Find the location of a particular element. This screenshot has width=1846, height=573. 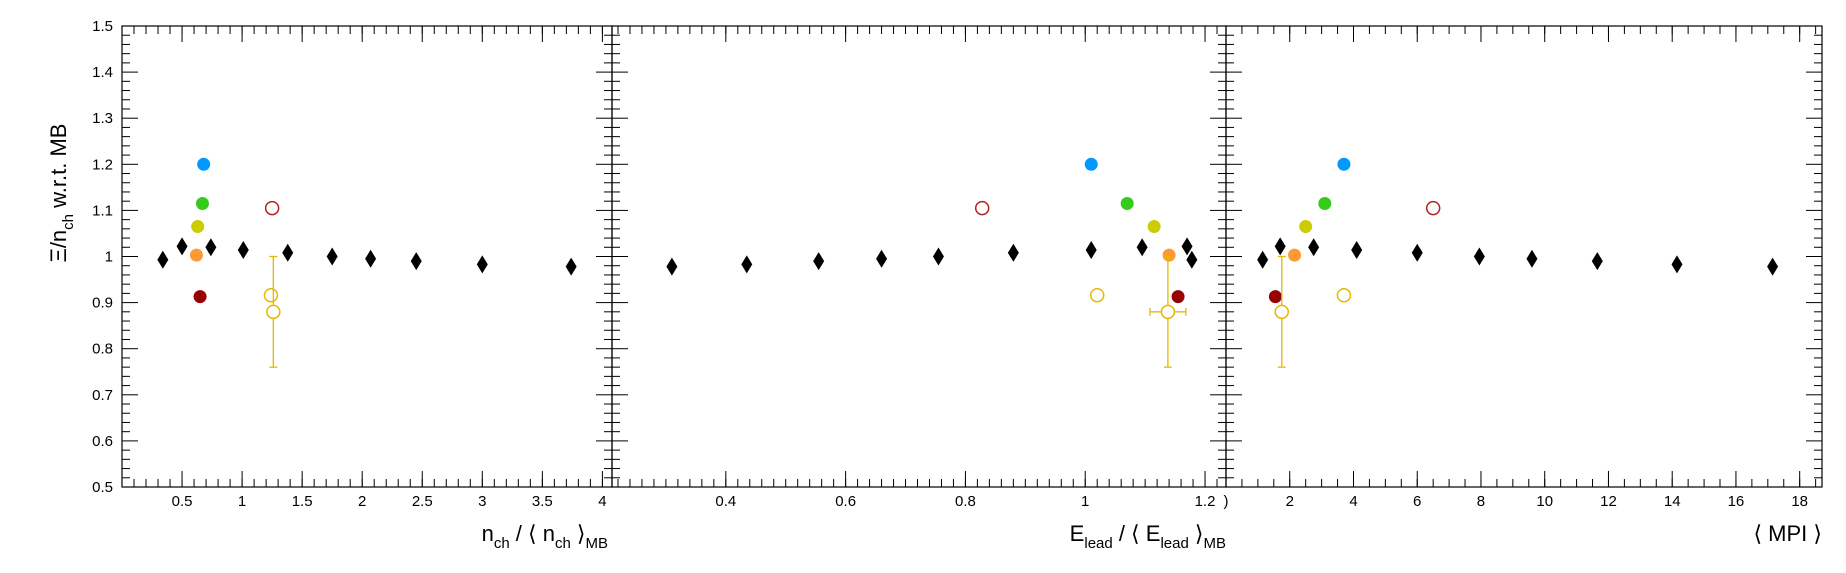

x-axis-title-mpi: ⟨ MPI ⟩ is located at coordinates (1787, 533).